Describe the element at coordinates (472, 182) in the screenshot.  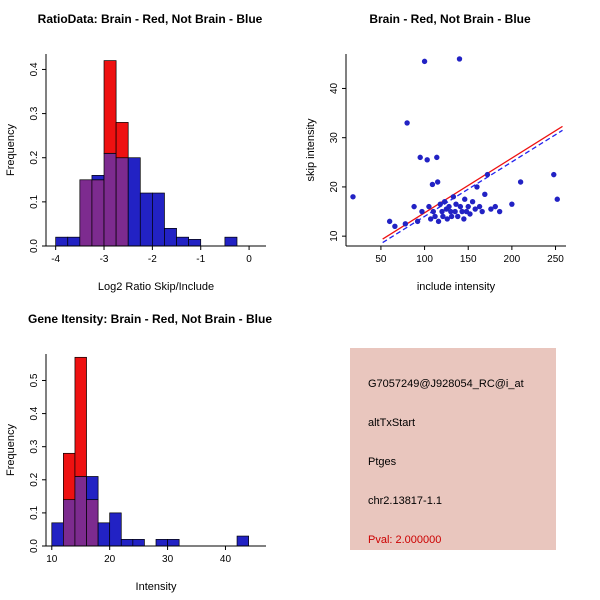
I see `brain-fit-line` at that location.